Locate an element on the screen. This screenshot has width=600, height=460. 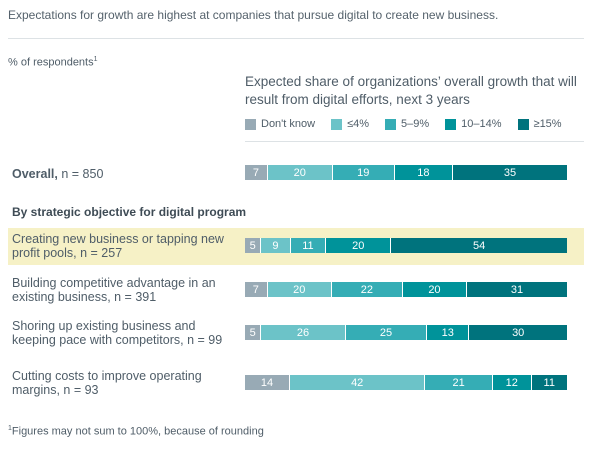
divider is located at coordinates (296, 38).